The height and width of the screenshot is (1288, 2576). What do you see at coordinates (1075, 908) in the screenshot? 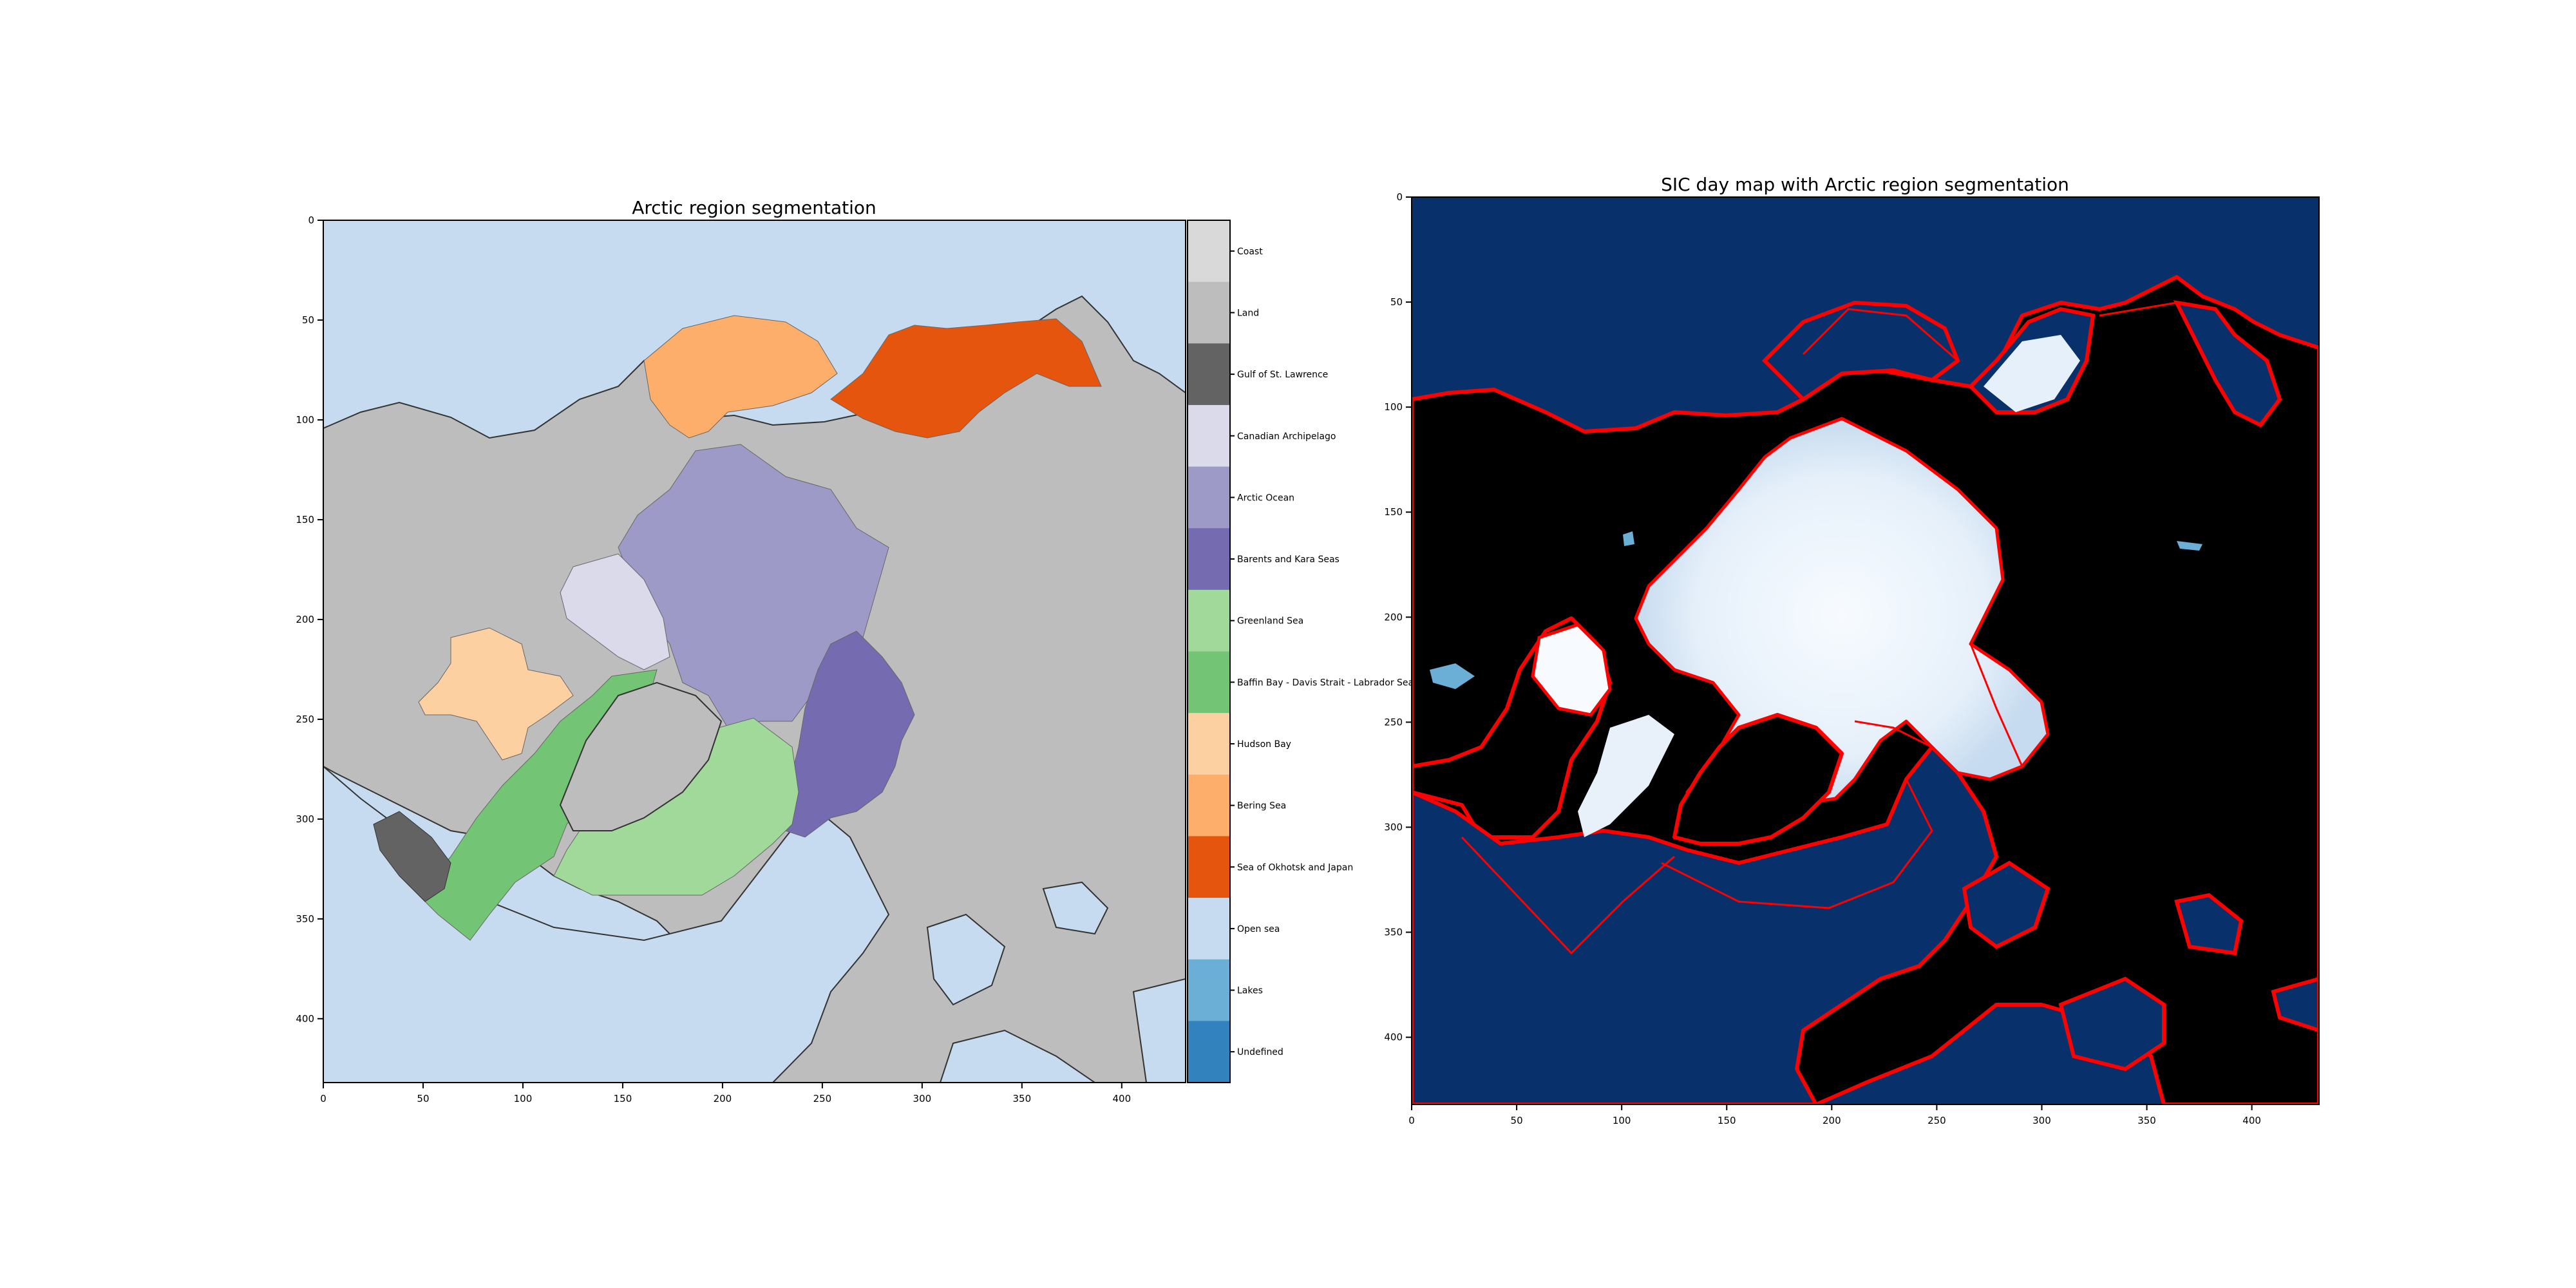
I see `caspian-sea` at bounding box center [1075, 908].